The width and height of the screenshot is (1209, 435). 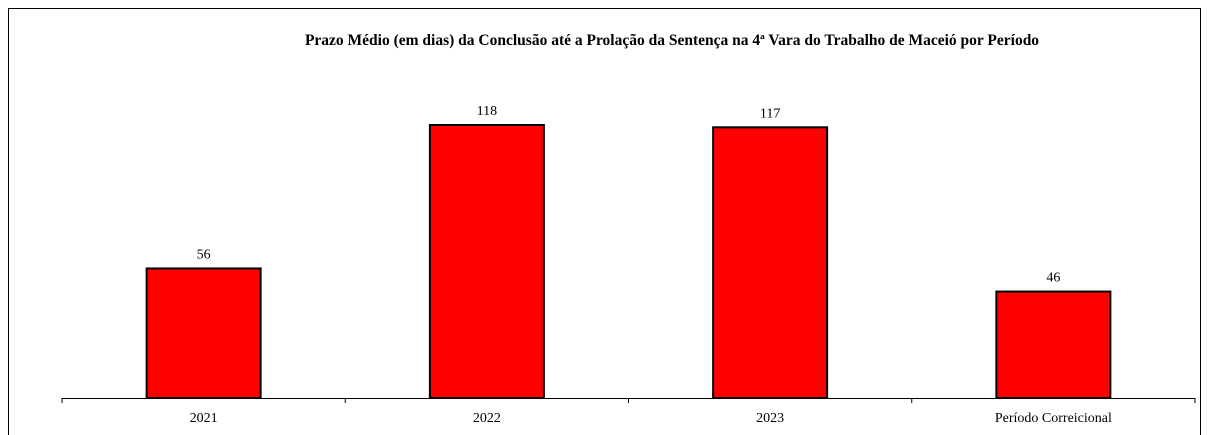 What do you see at coordinates (204, 254) in the screenshot?
I see `data-label: 56` at bounding box center [204, 254].